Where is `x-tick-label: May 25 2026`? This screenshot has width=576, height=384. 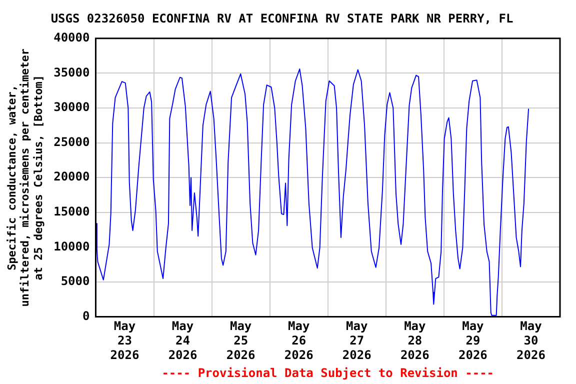 x-tick-label: May 25 2026 is located at coordinates (241, 340).